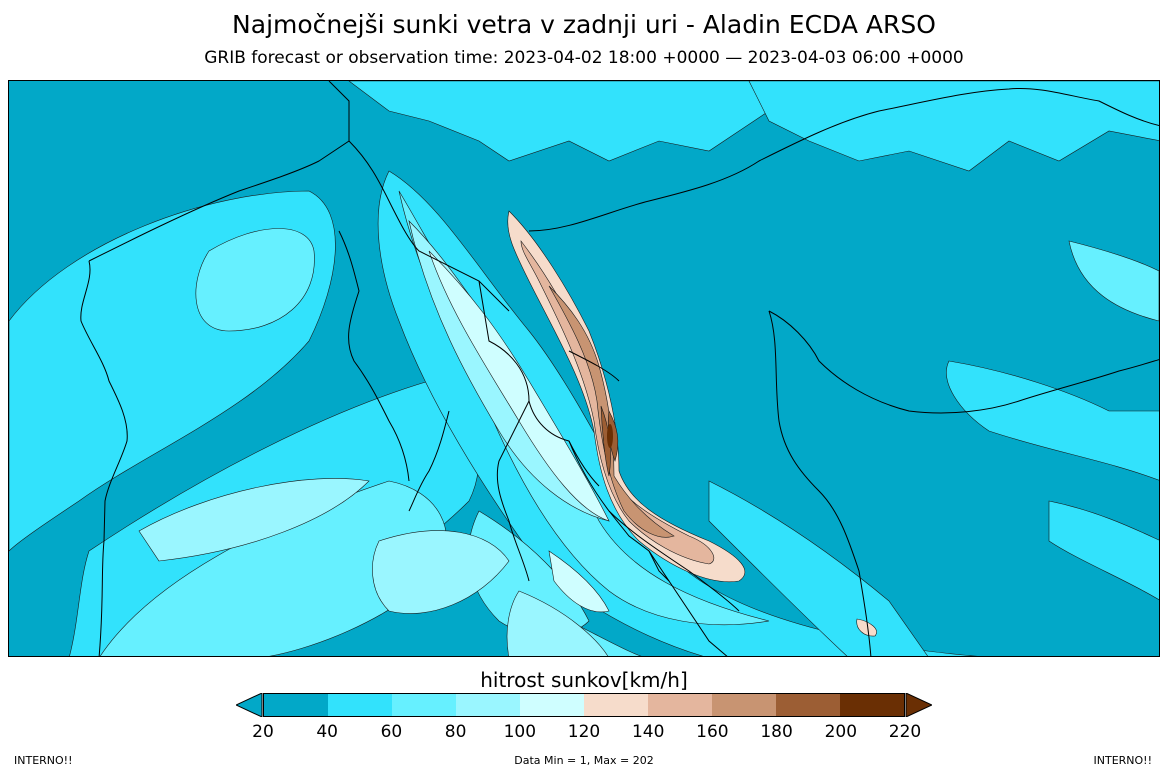  What do you see at coordinates (391, 732) in the screenshot?
I see `colorbar-tick-label: 60` at bounding box center [391, 732].